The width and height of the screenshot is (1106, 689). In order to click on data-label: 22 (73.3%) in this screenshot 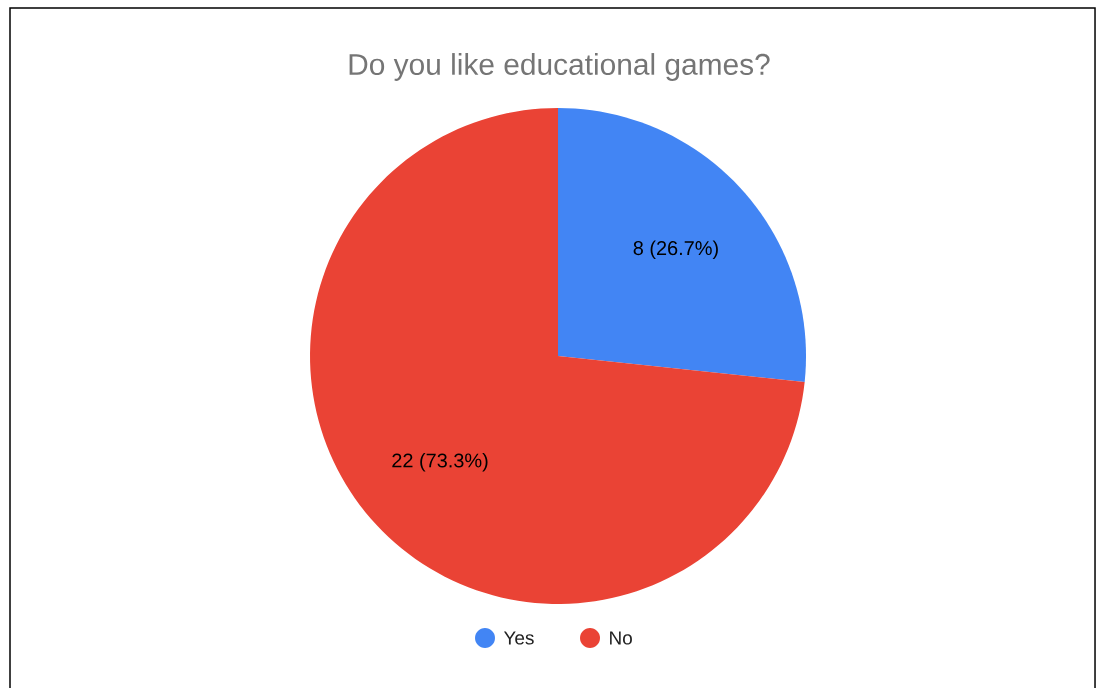, I will do `click(440, 462)`.